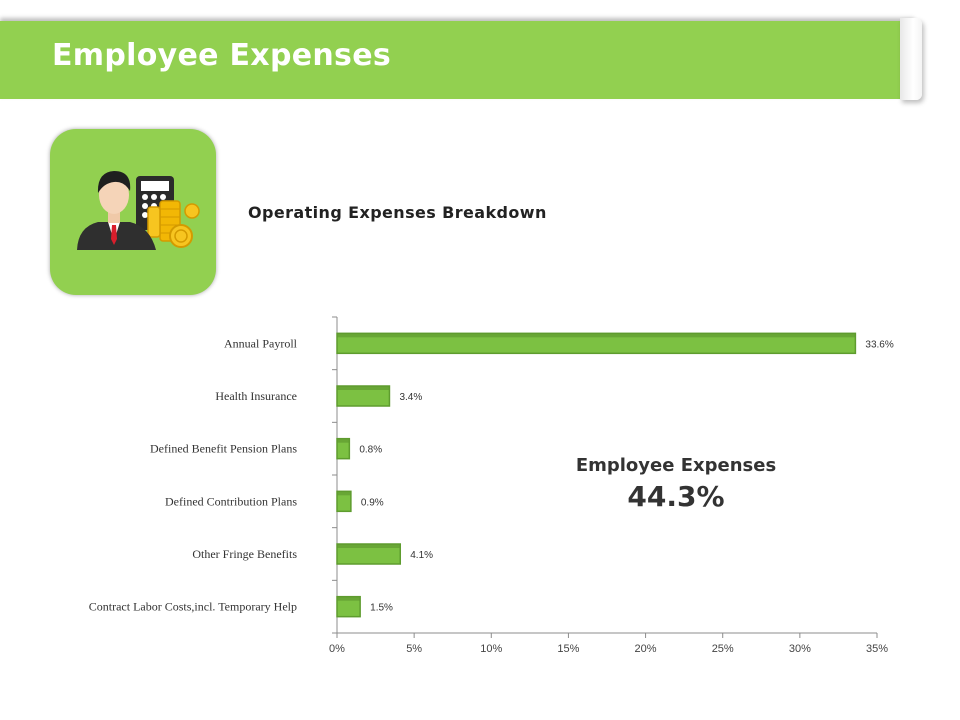  Describe the element at coordinates (372, 502) in the screenshot. I see `data-label: 0.9%` at that location.